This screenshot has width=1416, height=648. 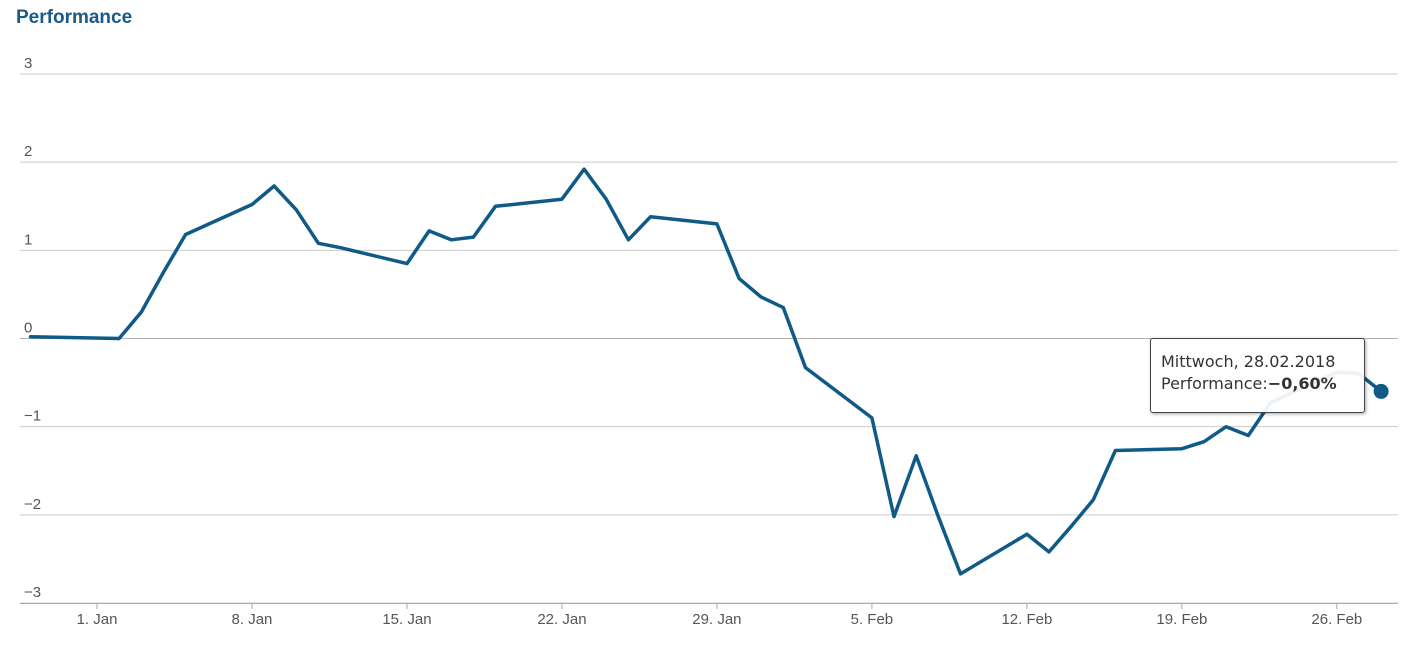 I want to click on y-tick-label: −2, so click(x=32, y=504).